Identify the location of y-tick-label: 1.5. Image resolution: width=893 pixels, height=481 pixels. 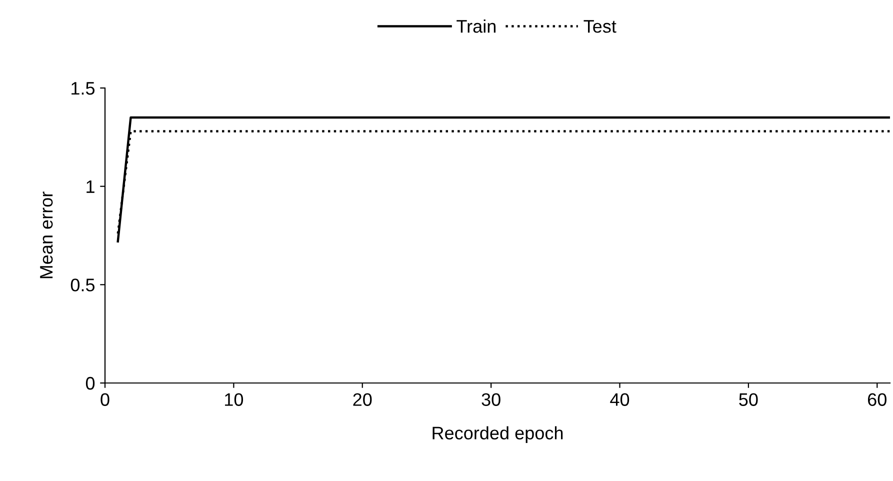
(83, 88).